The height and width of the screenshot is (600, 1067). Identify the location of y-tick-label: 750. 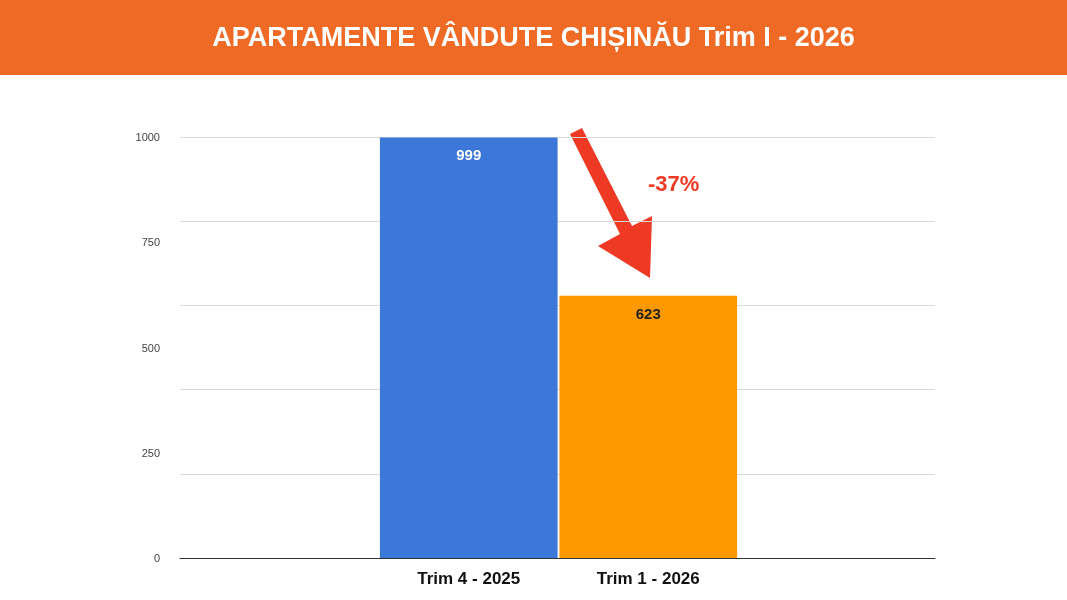
(150, 242).